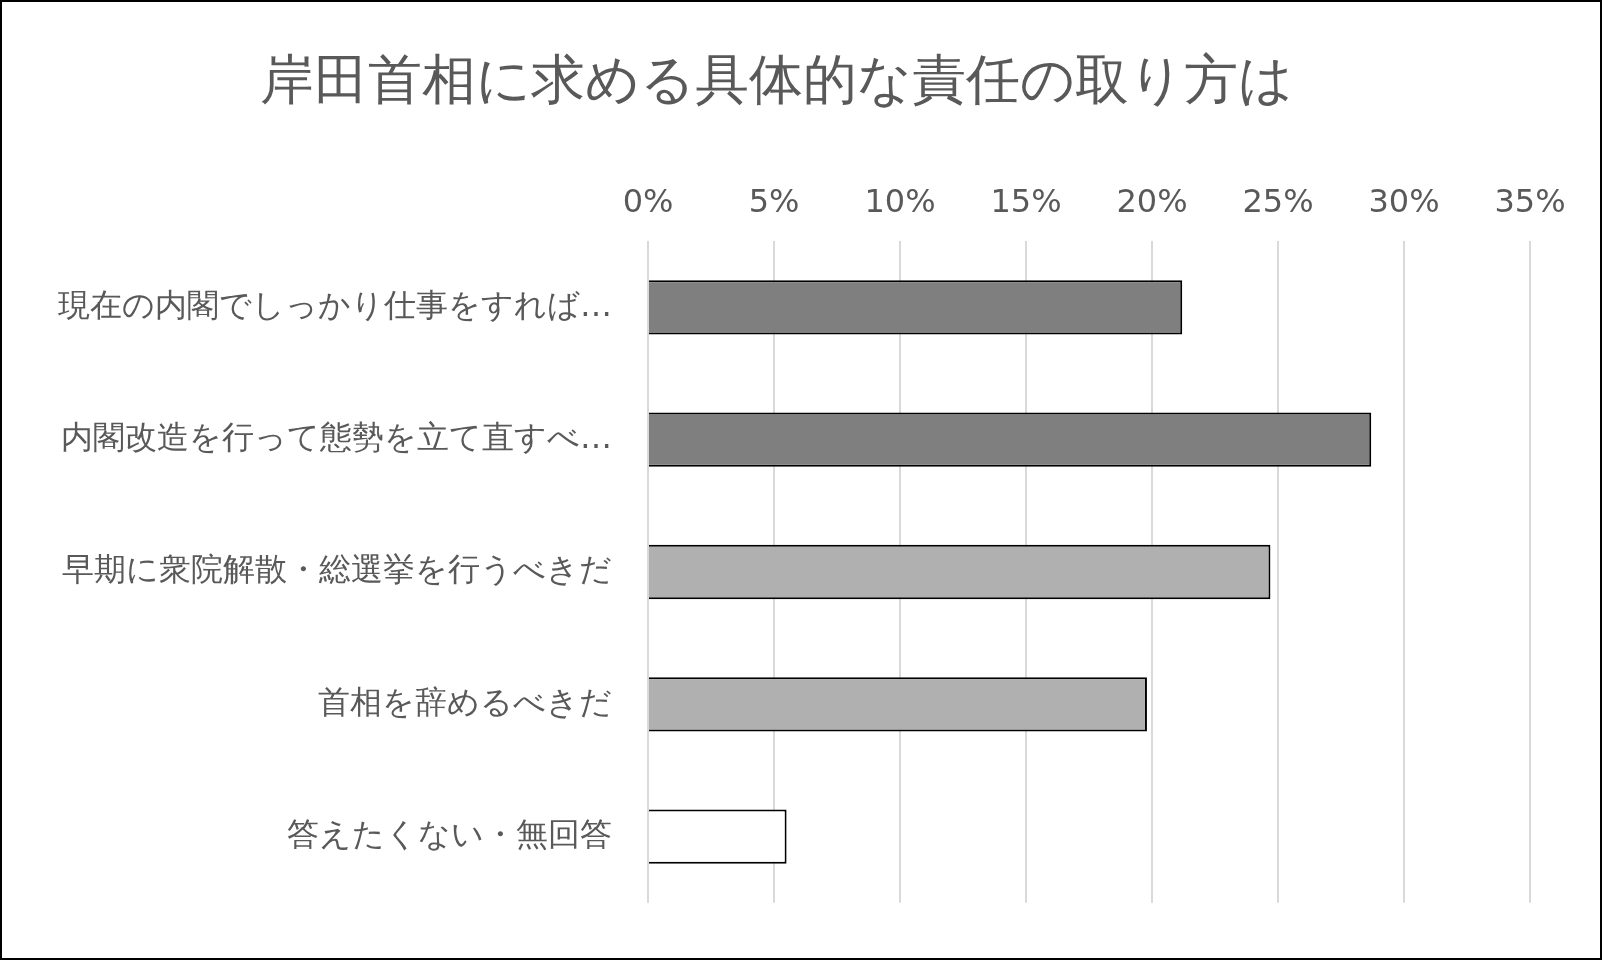  Describe the element at coordinates (774, 201) in the screenshot. I see `x-tick-label: 5%` at that location.